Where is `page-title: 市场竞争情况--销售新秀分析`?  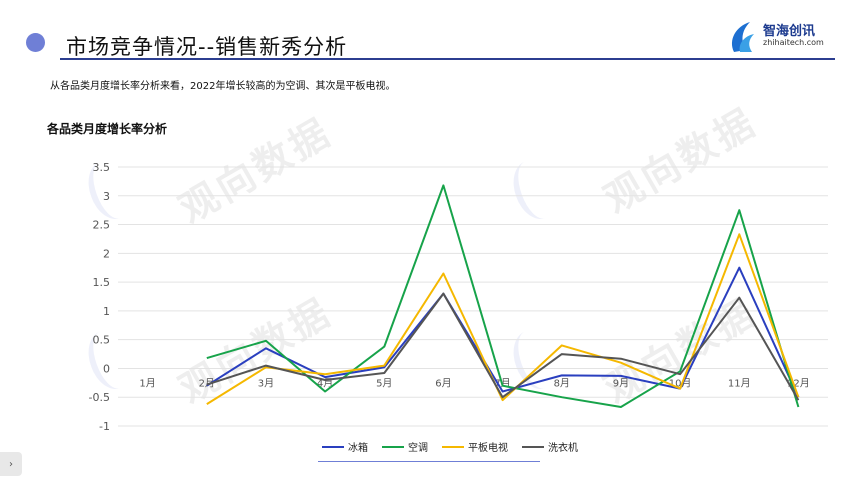
page-title: 市场竞争情况--销售新秀分析 is located at coordinates (207, 47).